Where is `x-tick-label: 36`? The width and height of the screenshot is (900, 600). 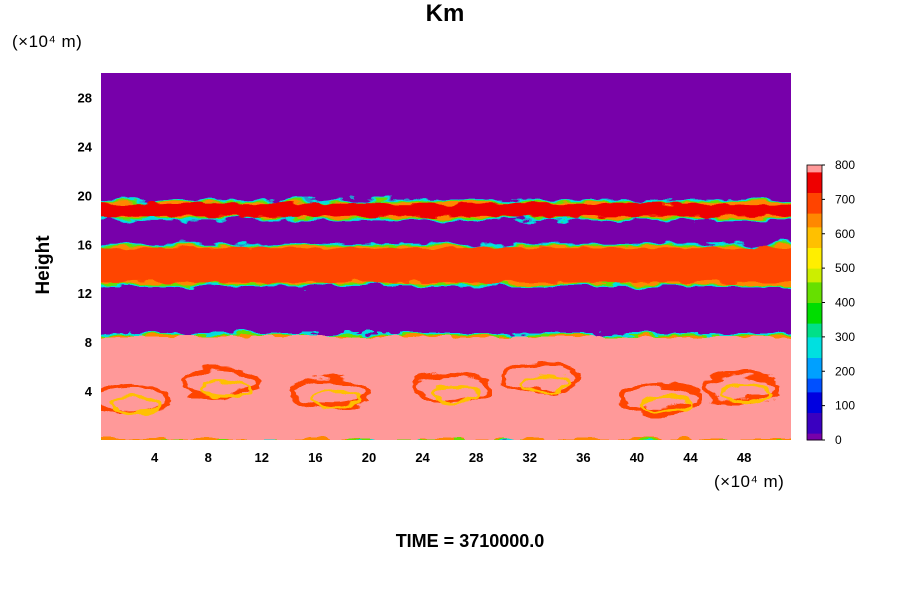 x-tick-label: 36 is located at coordinates (583, 457).